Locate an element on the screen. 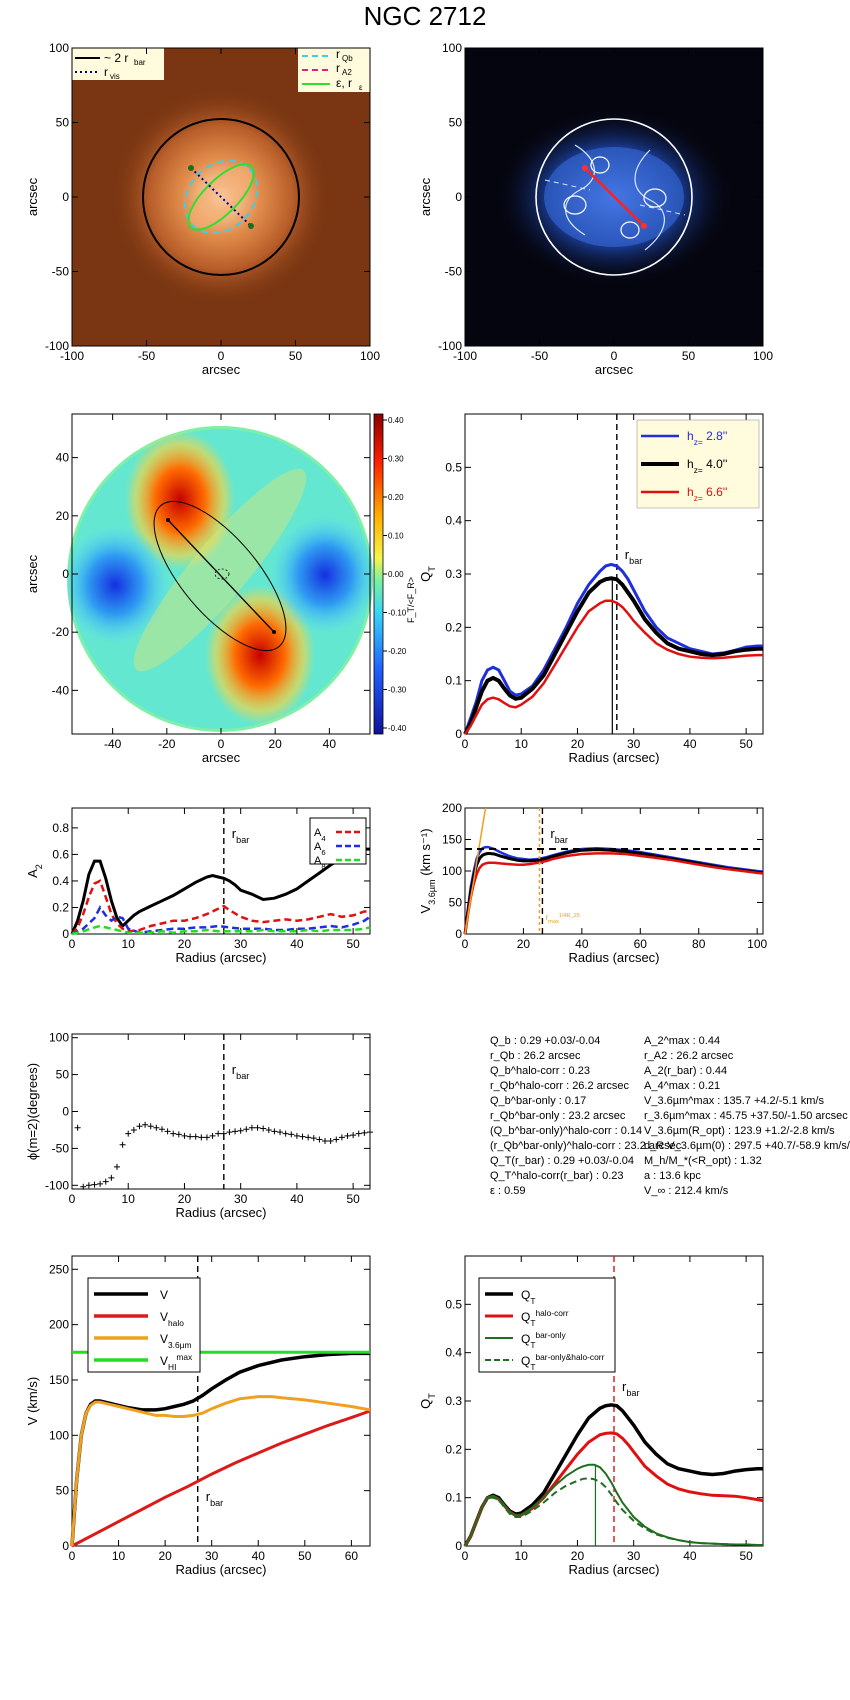 This screenshot has width=850, height=1700. legend-label: Vhalo is located at coordinates (172, 1319).